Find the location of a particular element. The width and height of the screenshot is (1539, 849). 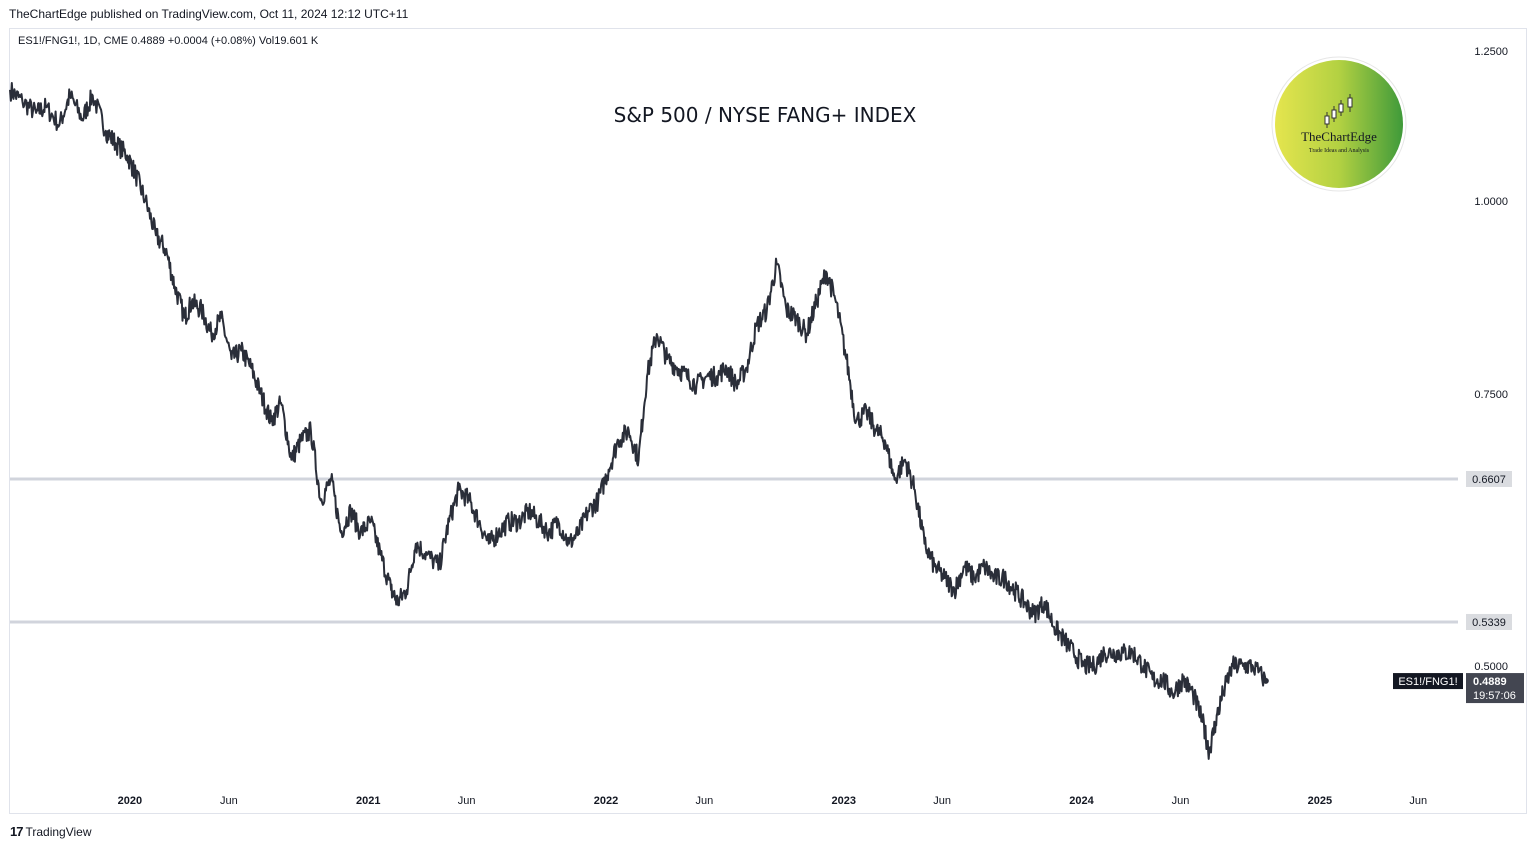

level-label: 0.5339 is located at coordinates (1489, 623).